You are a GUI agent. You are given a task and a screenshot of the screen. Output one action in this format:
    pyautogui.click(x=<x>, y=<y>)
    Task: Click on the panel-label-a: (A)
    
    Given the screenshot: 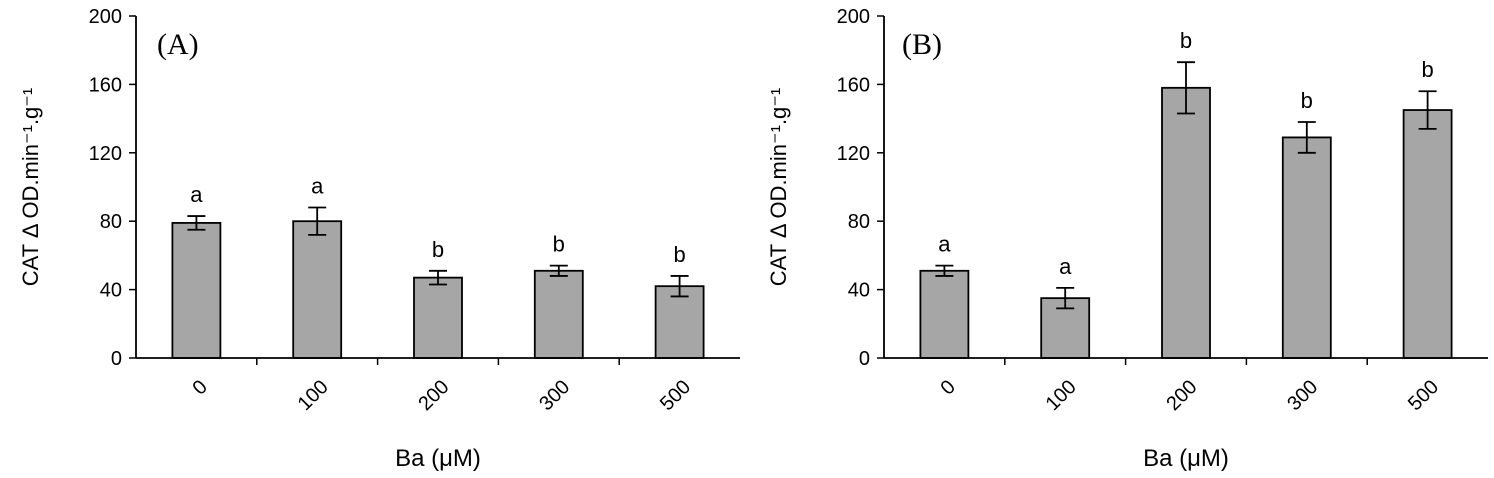 What is the action you would take?
    pyautogui.click(x=178, y=44)
    